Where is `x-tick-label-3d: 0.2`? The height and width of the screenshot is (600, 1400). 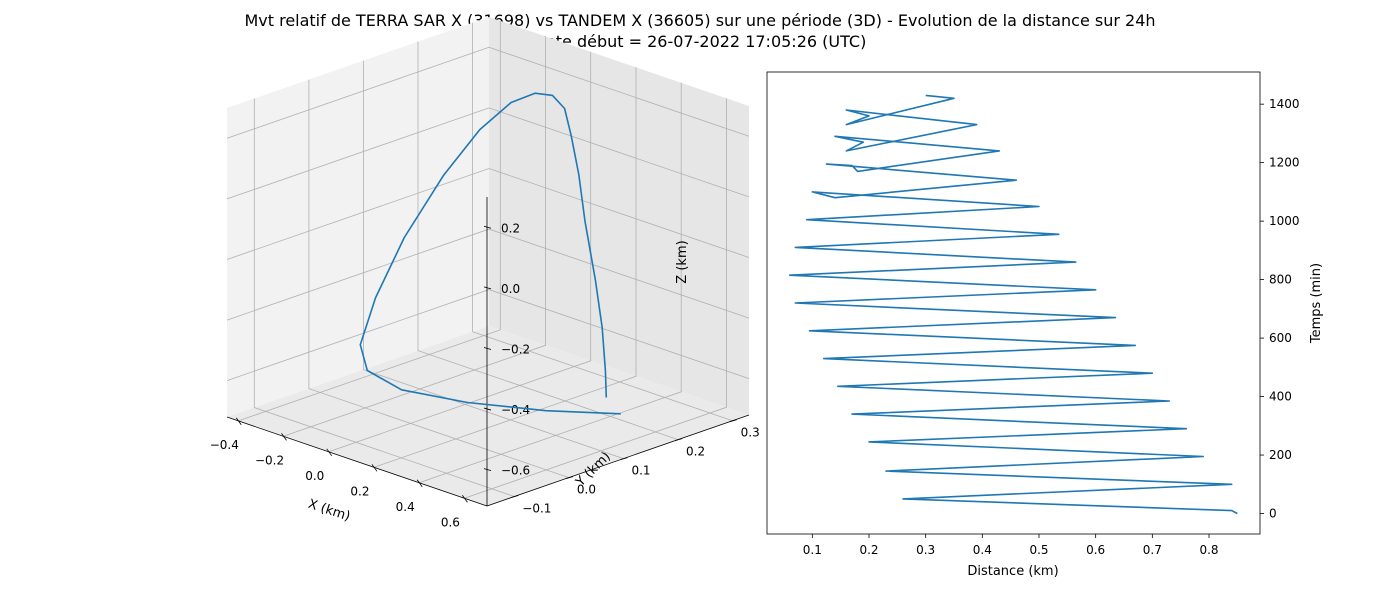 x-tick-label-3d: 0.2 is located at coordinates (359, 491).